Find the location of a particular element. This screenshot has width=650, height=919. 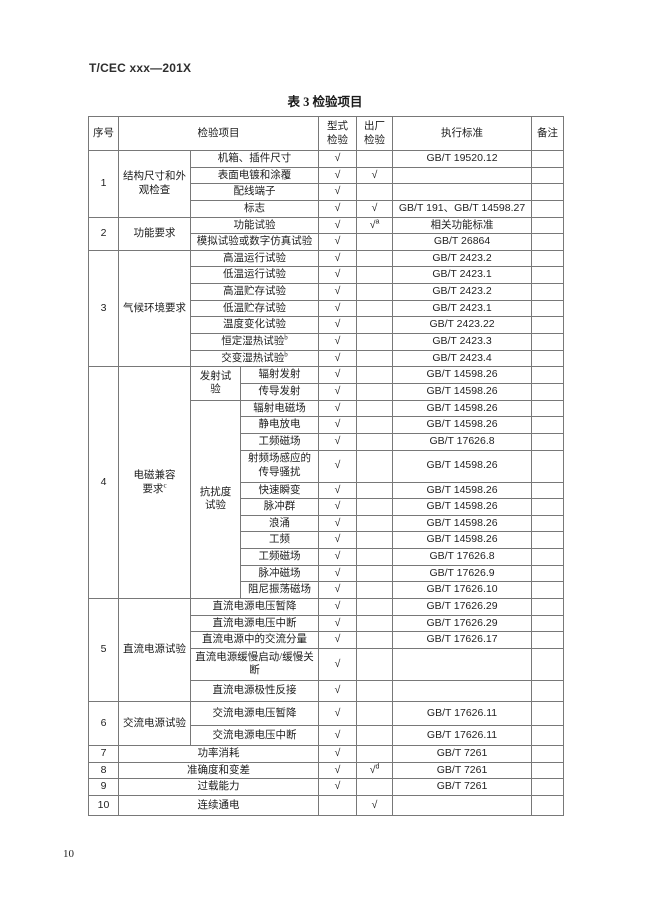

item-label: 恒定湿热试验 is located at coordinates (253, 342).